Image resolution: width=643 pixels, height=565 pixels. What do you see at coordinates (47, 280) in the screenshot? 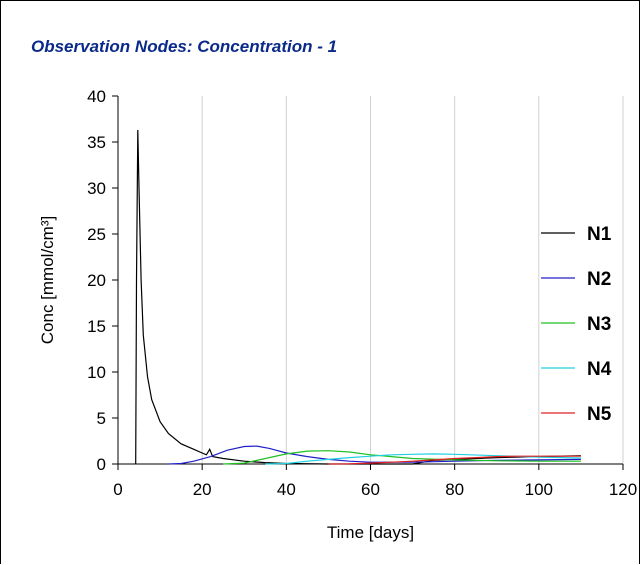
I see `y-axis-label: Conc [mmol/cm³]` at bounding box center [47, 280].